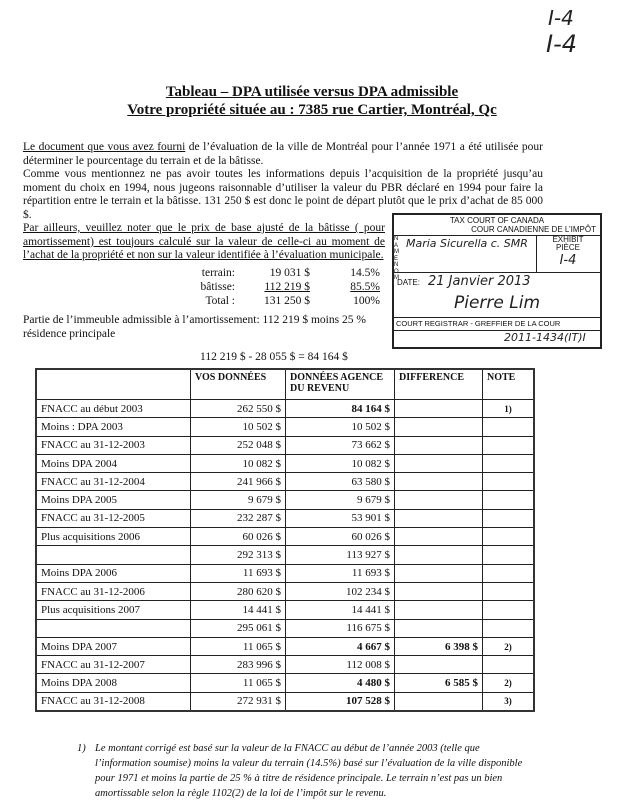 The image size is (624, 805). What do you see at coordinates (238, 518) in the screenshot?
I see `cell-vos: 232 287 $` at bounding box center [238, 518].